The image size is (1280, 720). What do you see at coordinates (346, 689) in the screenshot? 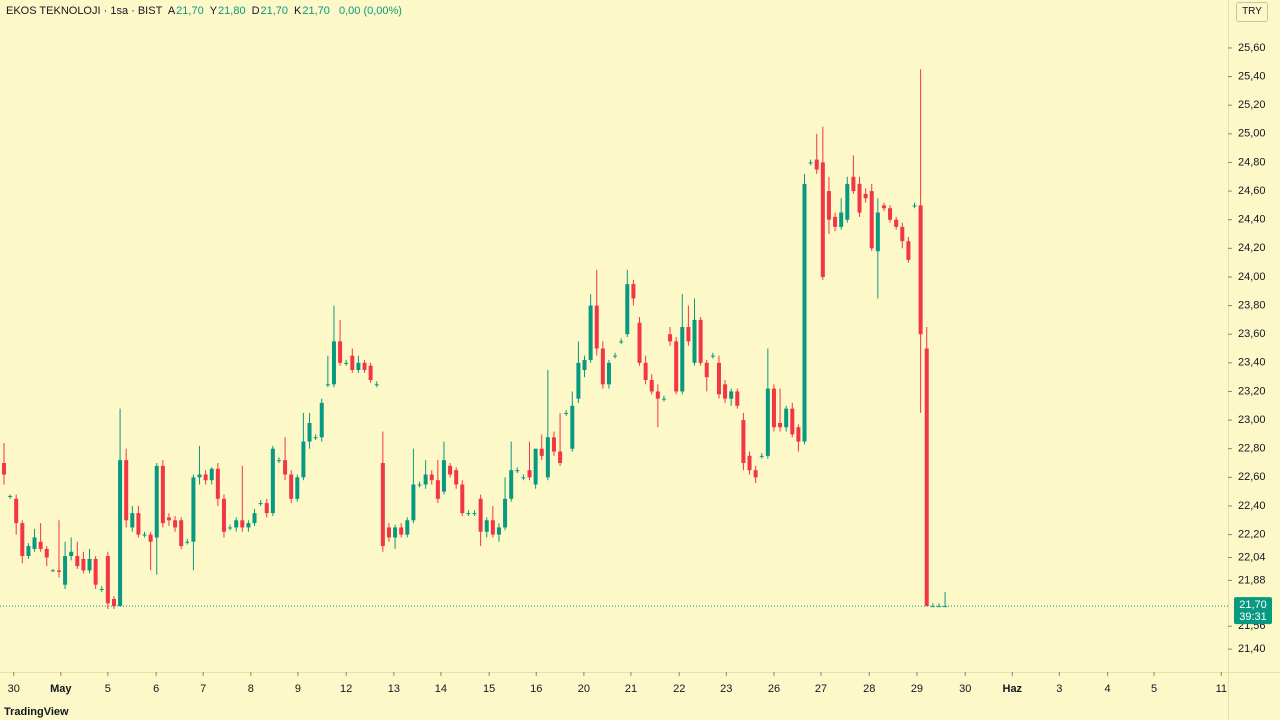
I see `x-tick-label: 12` at bounding box center [346, 689].